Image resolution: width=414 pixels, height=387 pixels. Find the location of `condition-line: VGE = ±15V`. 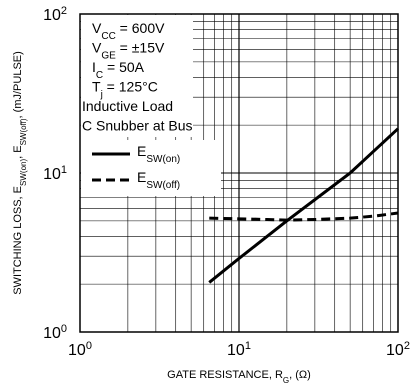

condition-line: VGE = ±15V is located at coordinates (128, 51).